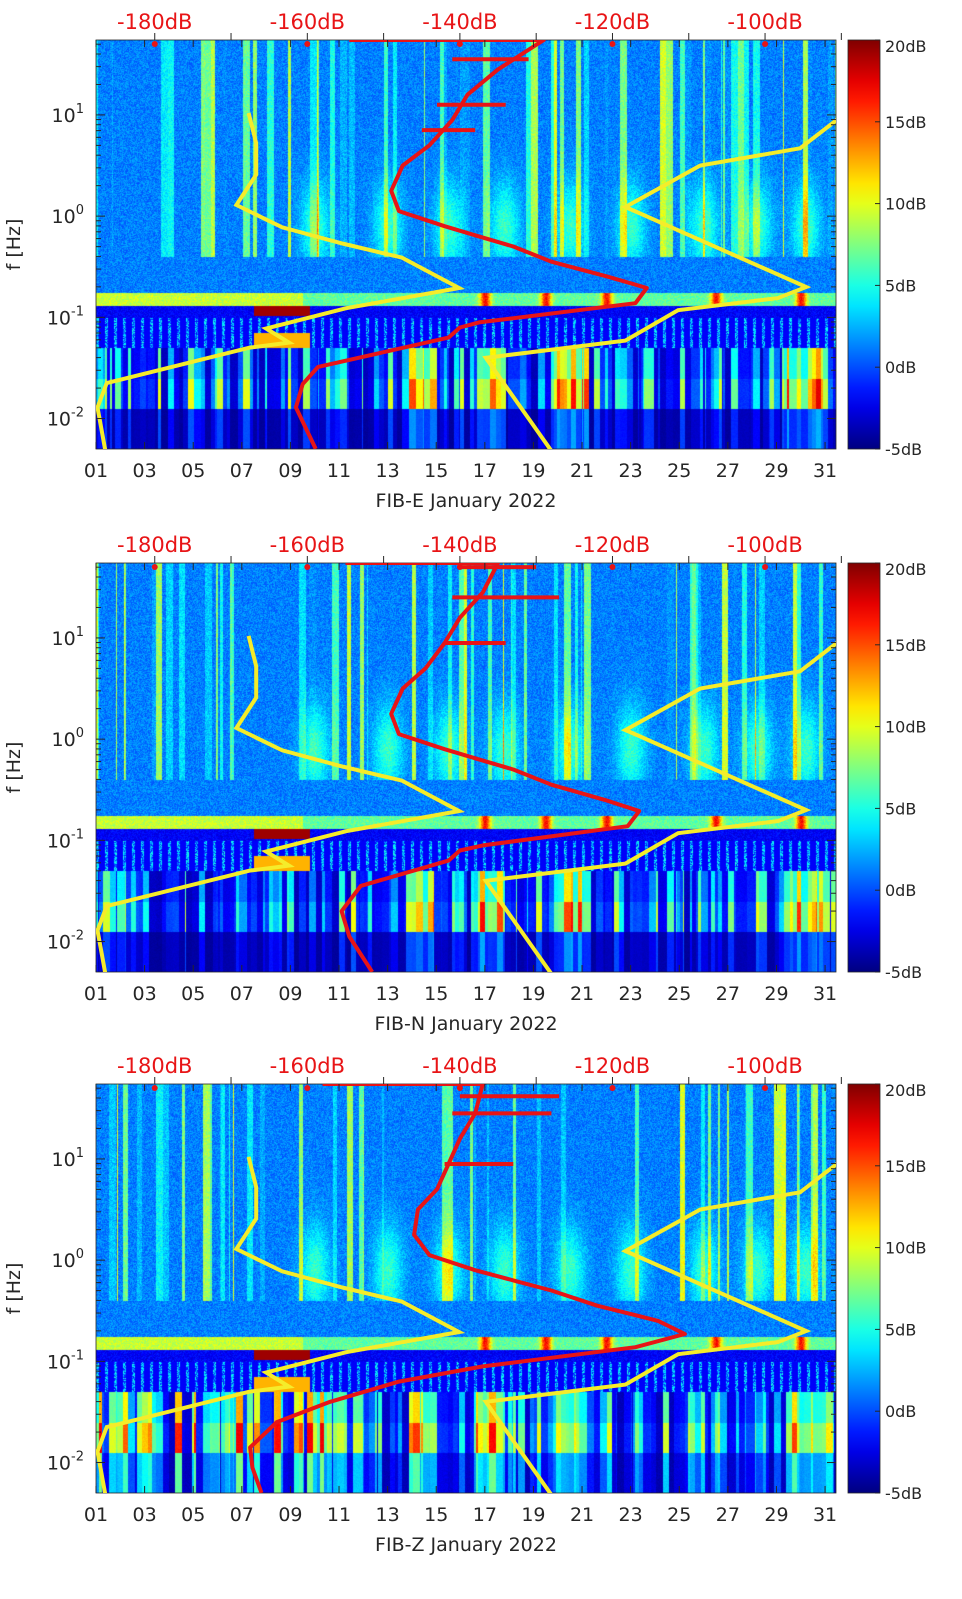 This screenshot has width=962, height=1599. What do you see at coordinates (281, 1324) in the screenshot?
I see `curve-nlnm` at bounding box center [281, 1324].